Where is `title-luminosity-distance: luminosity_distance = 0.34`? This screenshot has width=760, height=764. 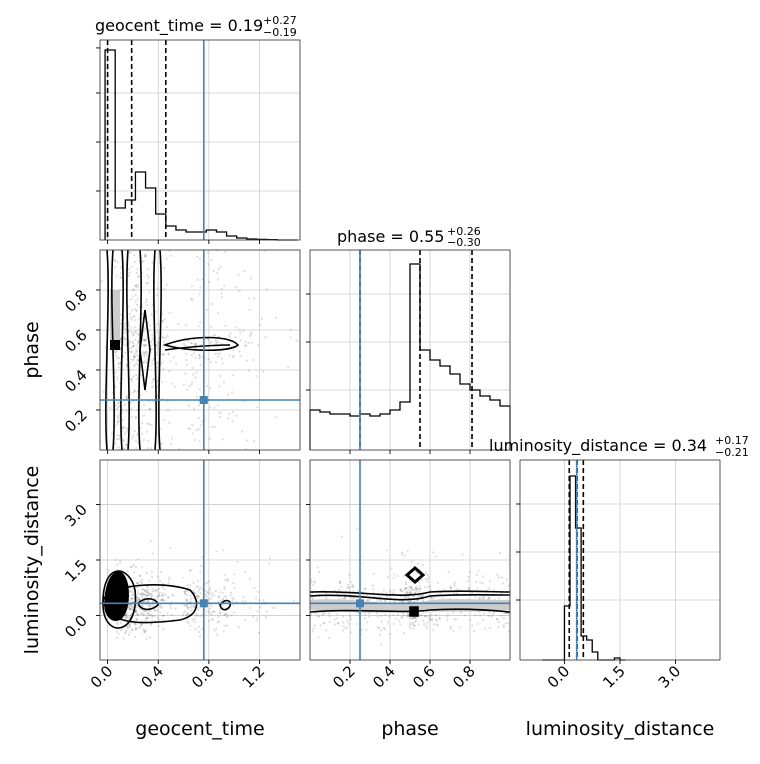
title-luminosity-distance: luminosity_distance = 0.34 is located at coordinates (598, 446).